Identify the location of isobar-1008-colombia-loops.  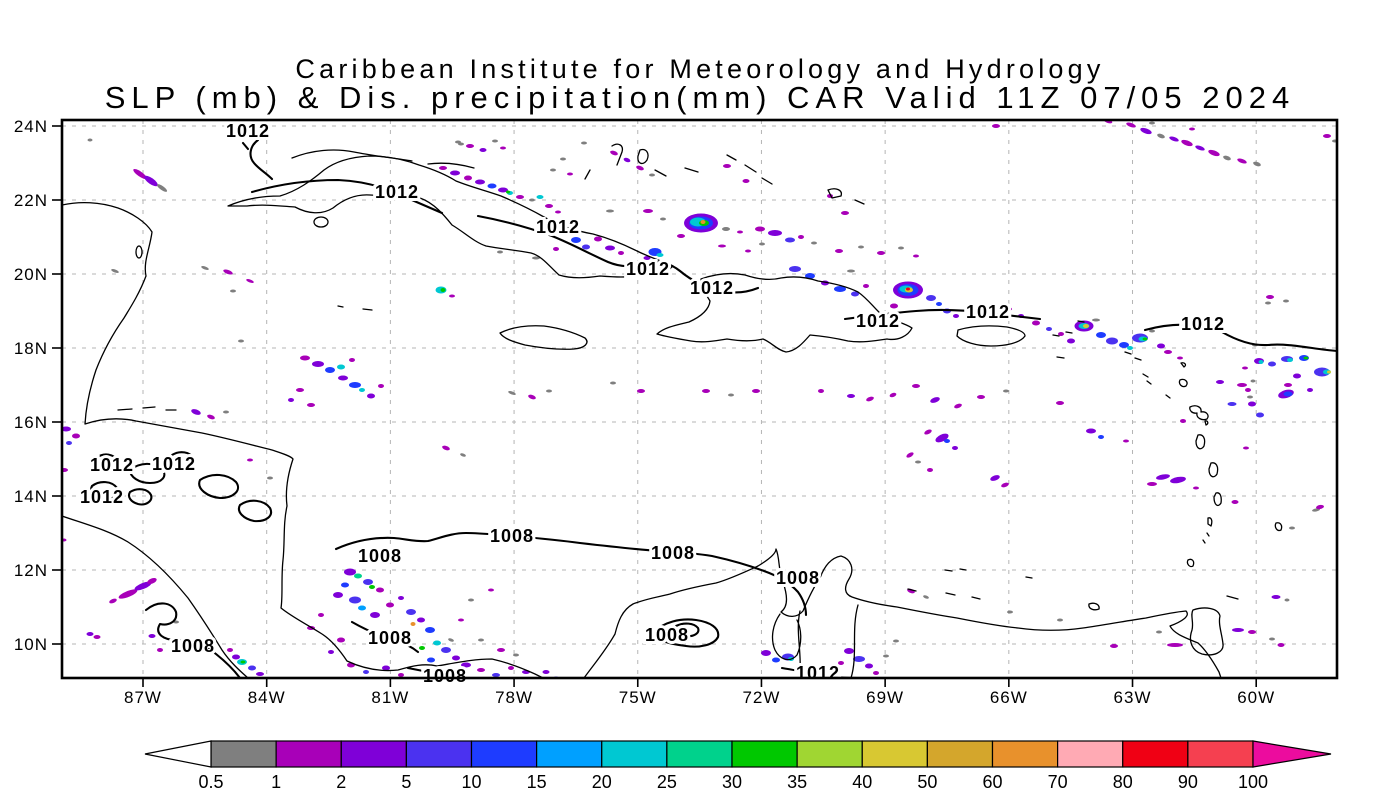
(686, 633).